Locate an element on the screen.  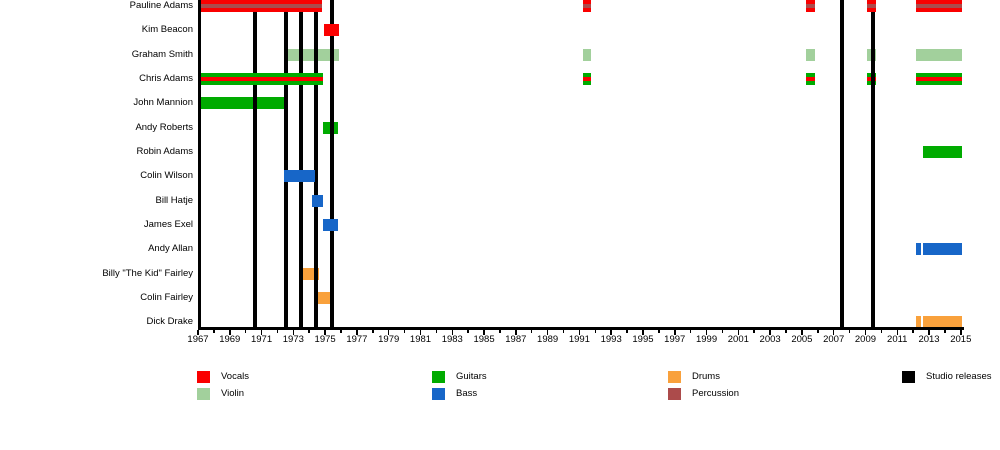
axis-tick-label: 2011 is located at coordinates (897, 339).